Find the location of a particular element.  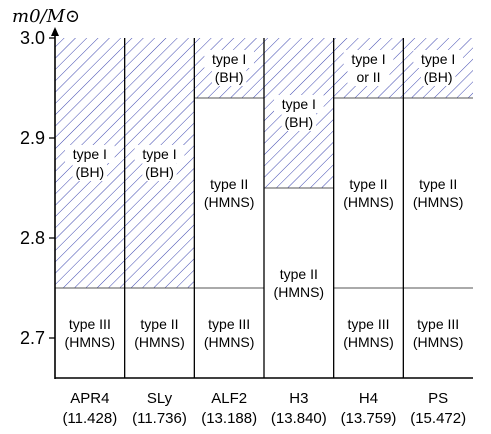

region-4: type III (HMNS) is located at coordinates (229, 333).